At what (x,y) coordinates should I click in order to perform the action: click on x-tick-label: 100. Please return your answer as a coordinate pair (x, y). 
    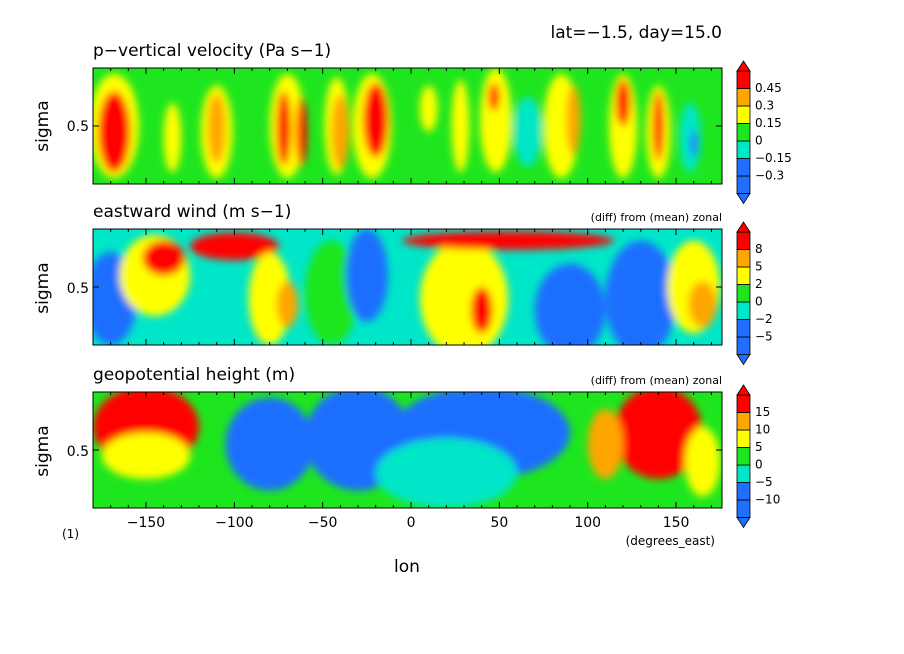
    Looking at the image, I should click on (587, 523).